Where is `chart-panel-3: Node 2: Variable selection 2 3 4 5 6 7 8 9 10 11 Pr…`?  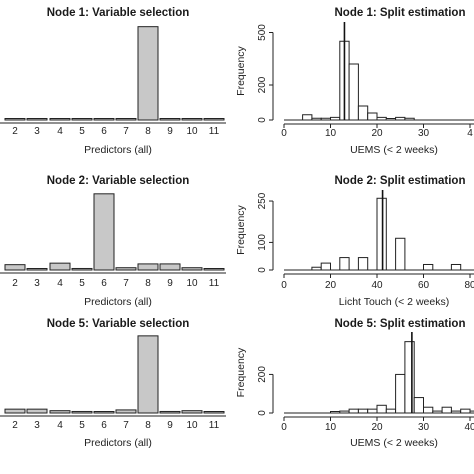 chart-panel-3: Node 2: Variable selection 2 3 4 5 6 7 8 9 10 11 Pr… is located at coordinates (113, 241).